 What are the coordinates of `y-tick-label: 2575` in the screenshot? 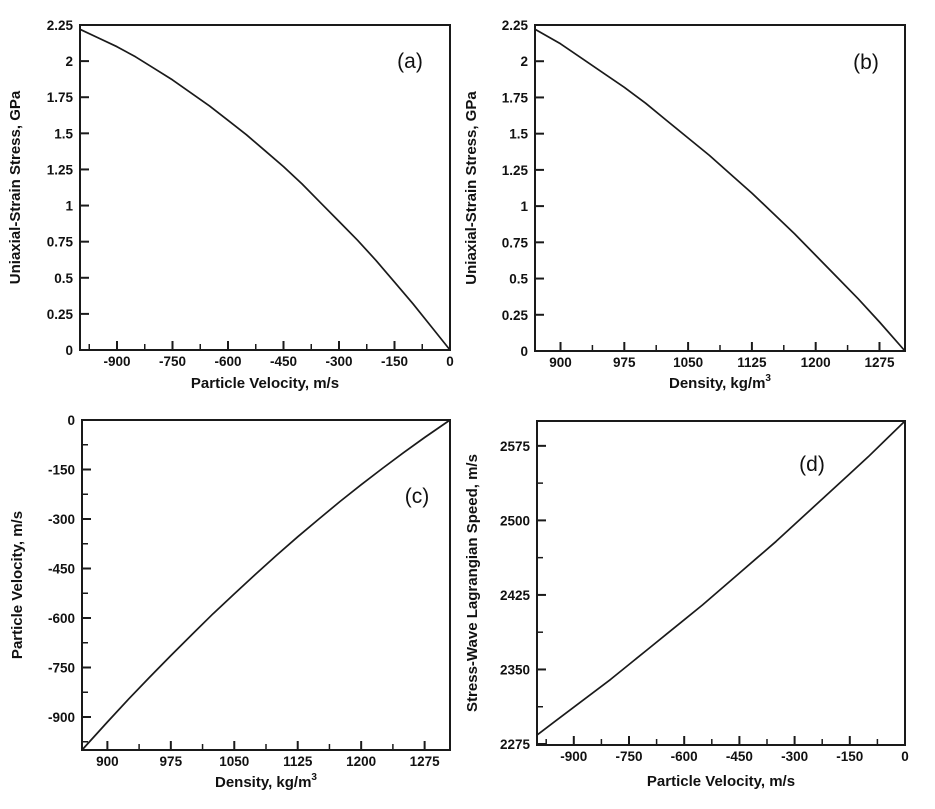 It's located at (515, 446).